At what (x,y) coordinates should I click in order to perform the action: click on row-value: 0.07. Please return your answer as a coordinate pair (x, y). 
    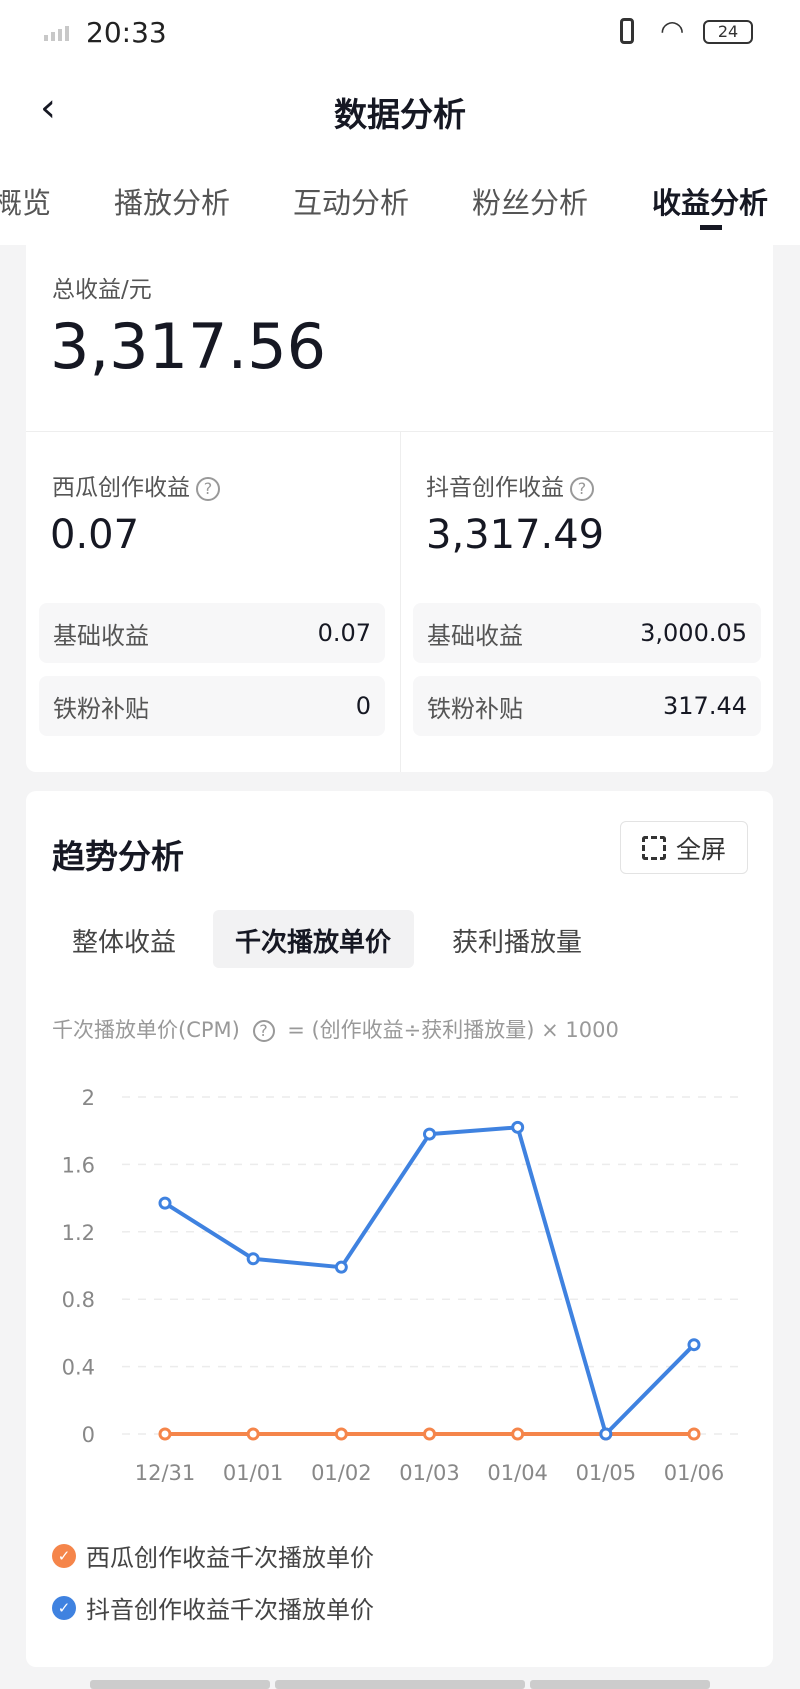
    Looking at the image, I should click on (344, 633).